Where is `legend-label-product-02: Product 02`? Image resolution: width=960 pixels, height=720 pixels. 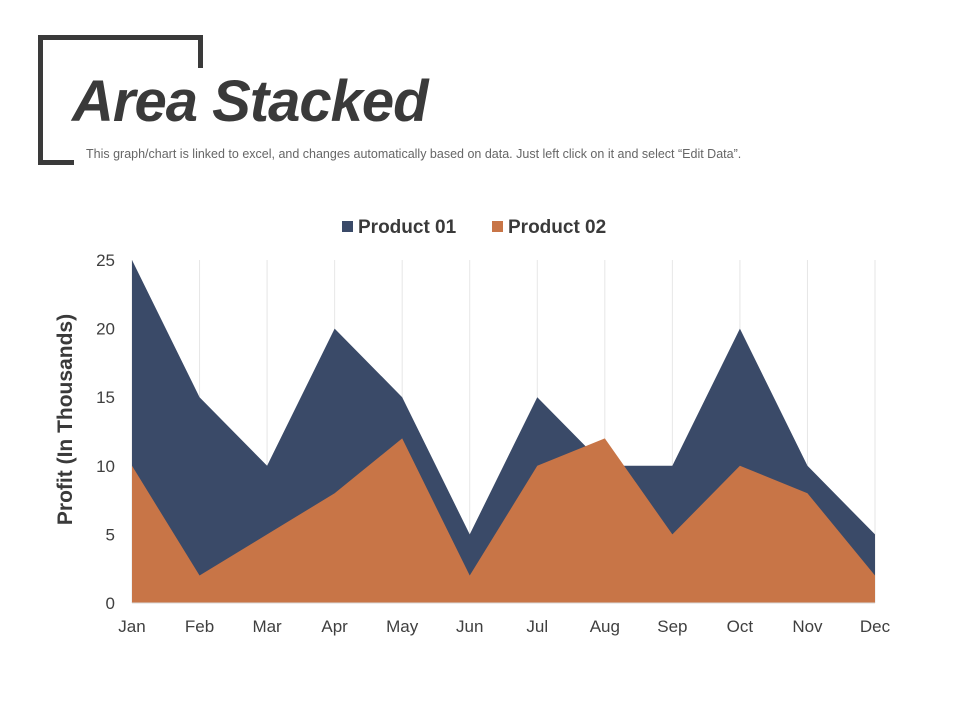 legend-label-product-02: Product 02 is located at coordinates (557, 227).